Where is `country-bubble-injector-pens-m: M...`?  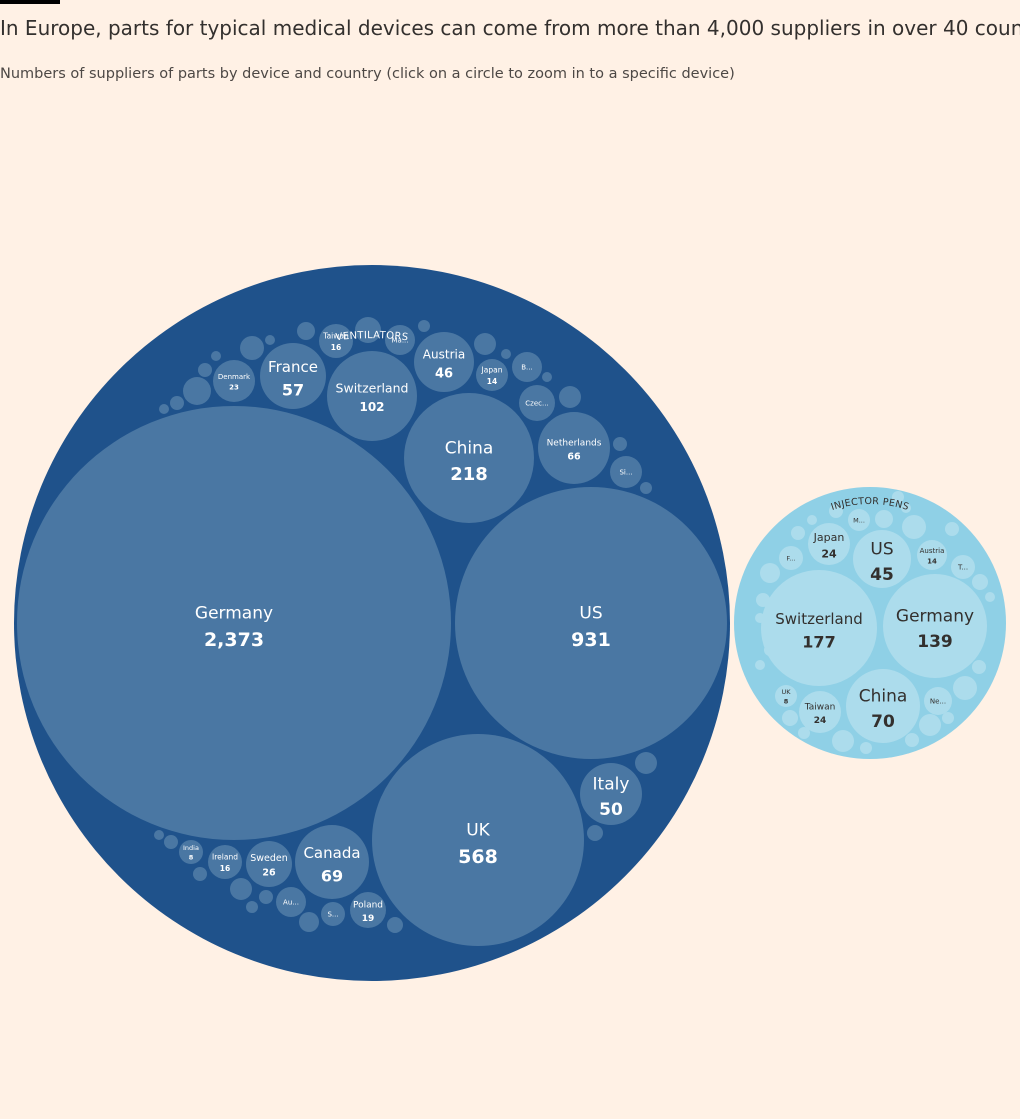 country-bubble-injector-pens-m: M... is located at coordinates (859, 520).